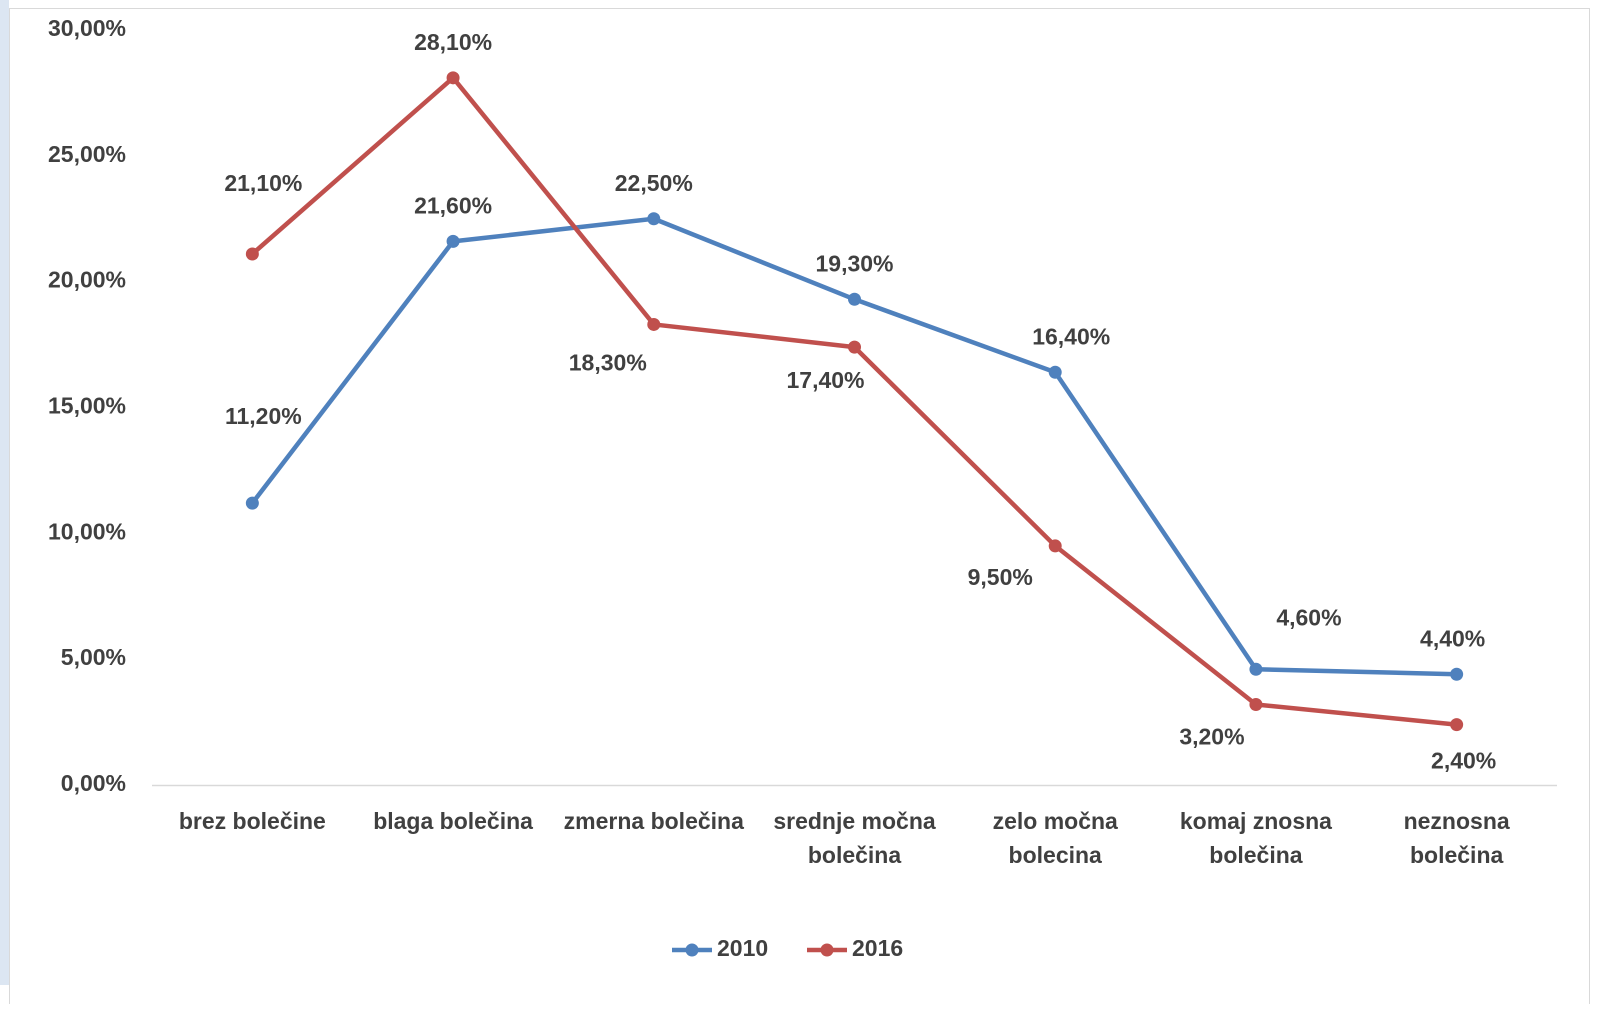 This screenshot has height=1009, width=1598. I want to click on data-label: 4,60%, so click(1308, 617).